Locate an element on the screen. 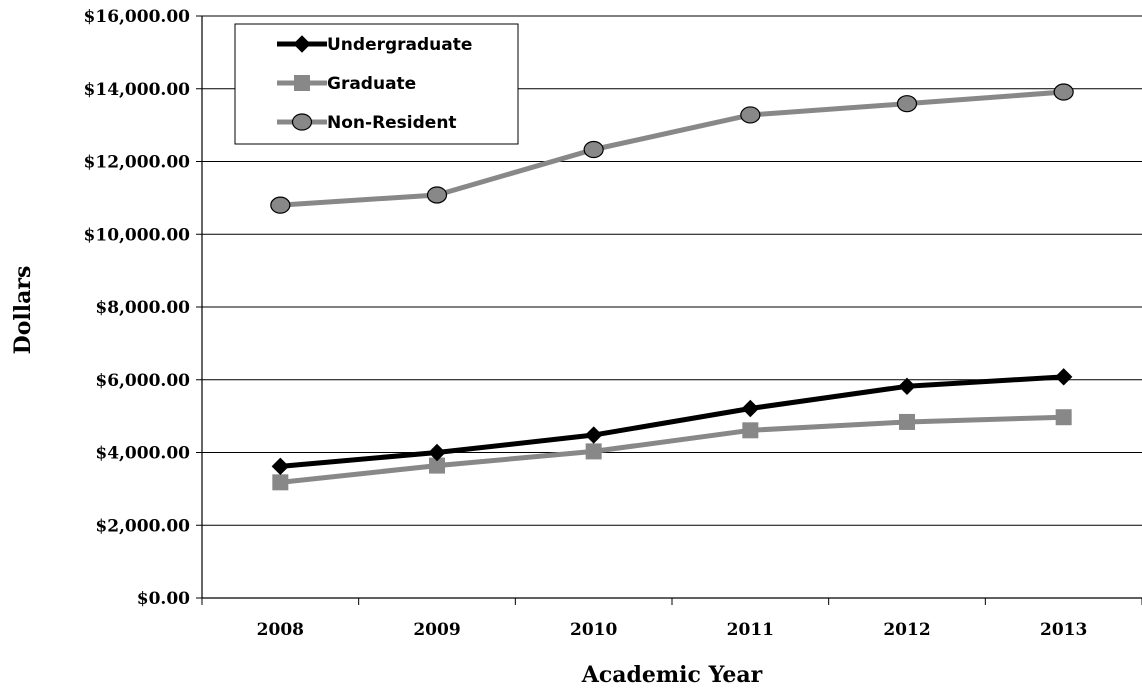 Image resolution: width=1142 pixels, height=688 pixels. y-tick-label: $14,000.00 is located at coordinates (137, 90).